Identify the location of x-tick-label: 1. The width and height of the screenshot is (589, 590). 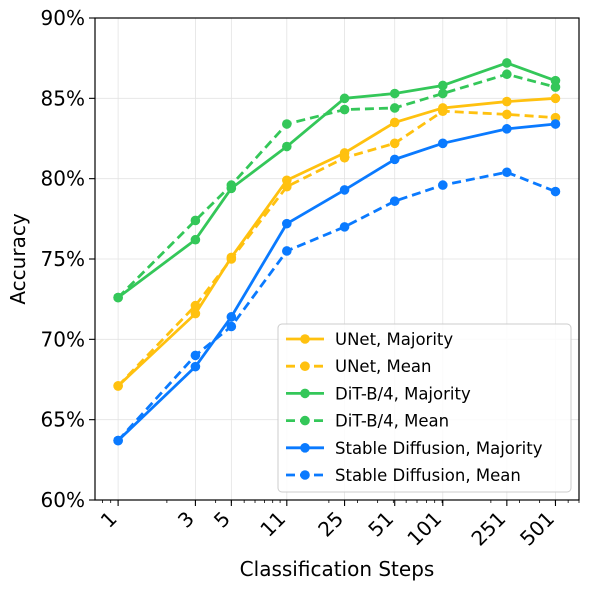
(109, 520).